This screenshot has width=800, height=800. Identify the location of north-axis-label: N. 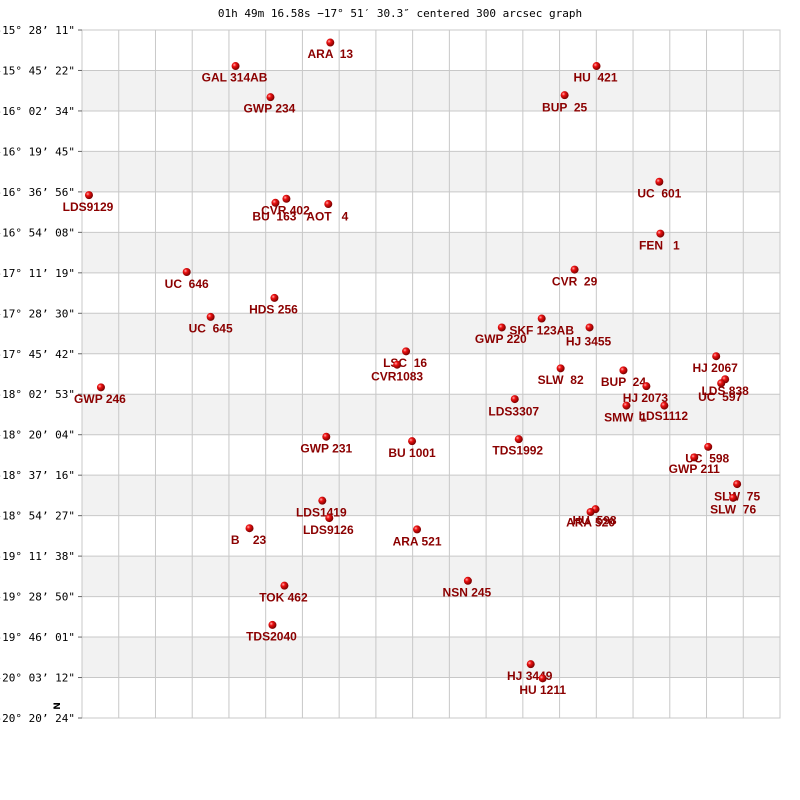
(58, 706).